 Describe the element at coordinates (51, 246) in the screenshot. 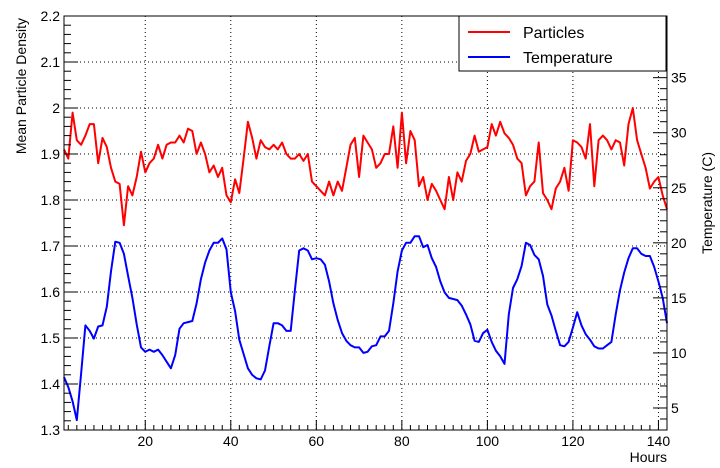

I see `y-tick-label: 1.7` at that location.